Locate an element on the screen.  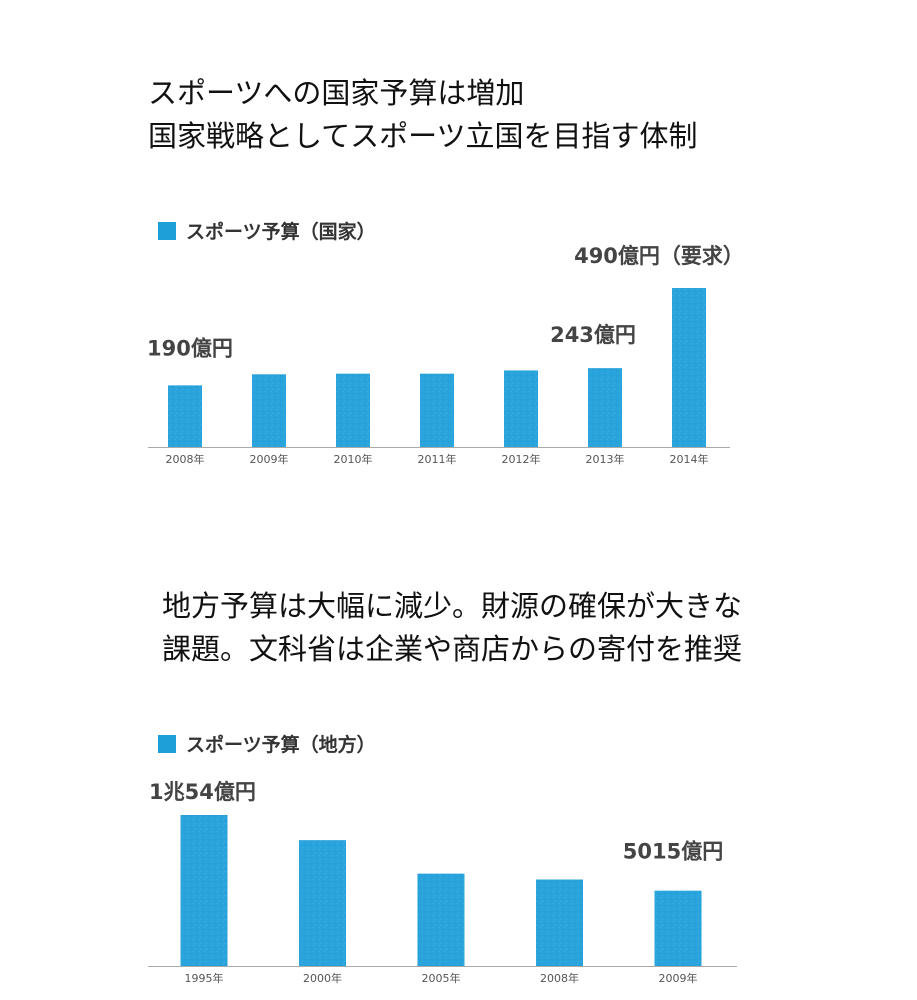
chart-local-value-label-0: 1兆54億円 is located at coordinates (202, 792).